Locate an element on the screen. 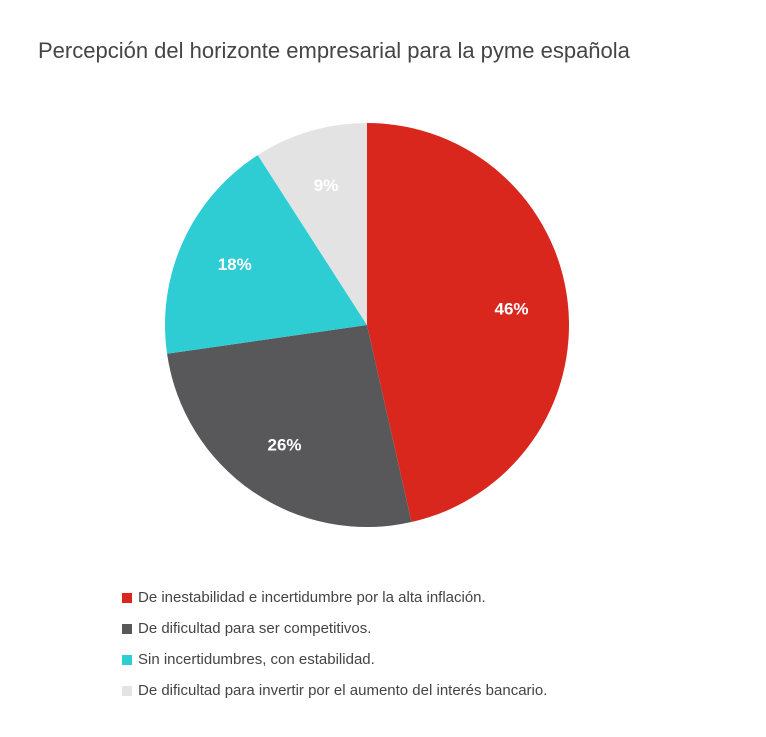 The image size is (766, 737). slice-data-label: 26% is located at coordinates (285, 444).